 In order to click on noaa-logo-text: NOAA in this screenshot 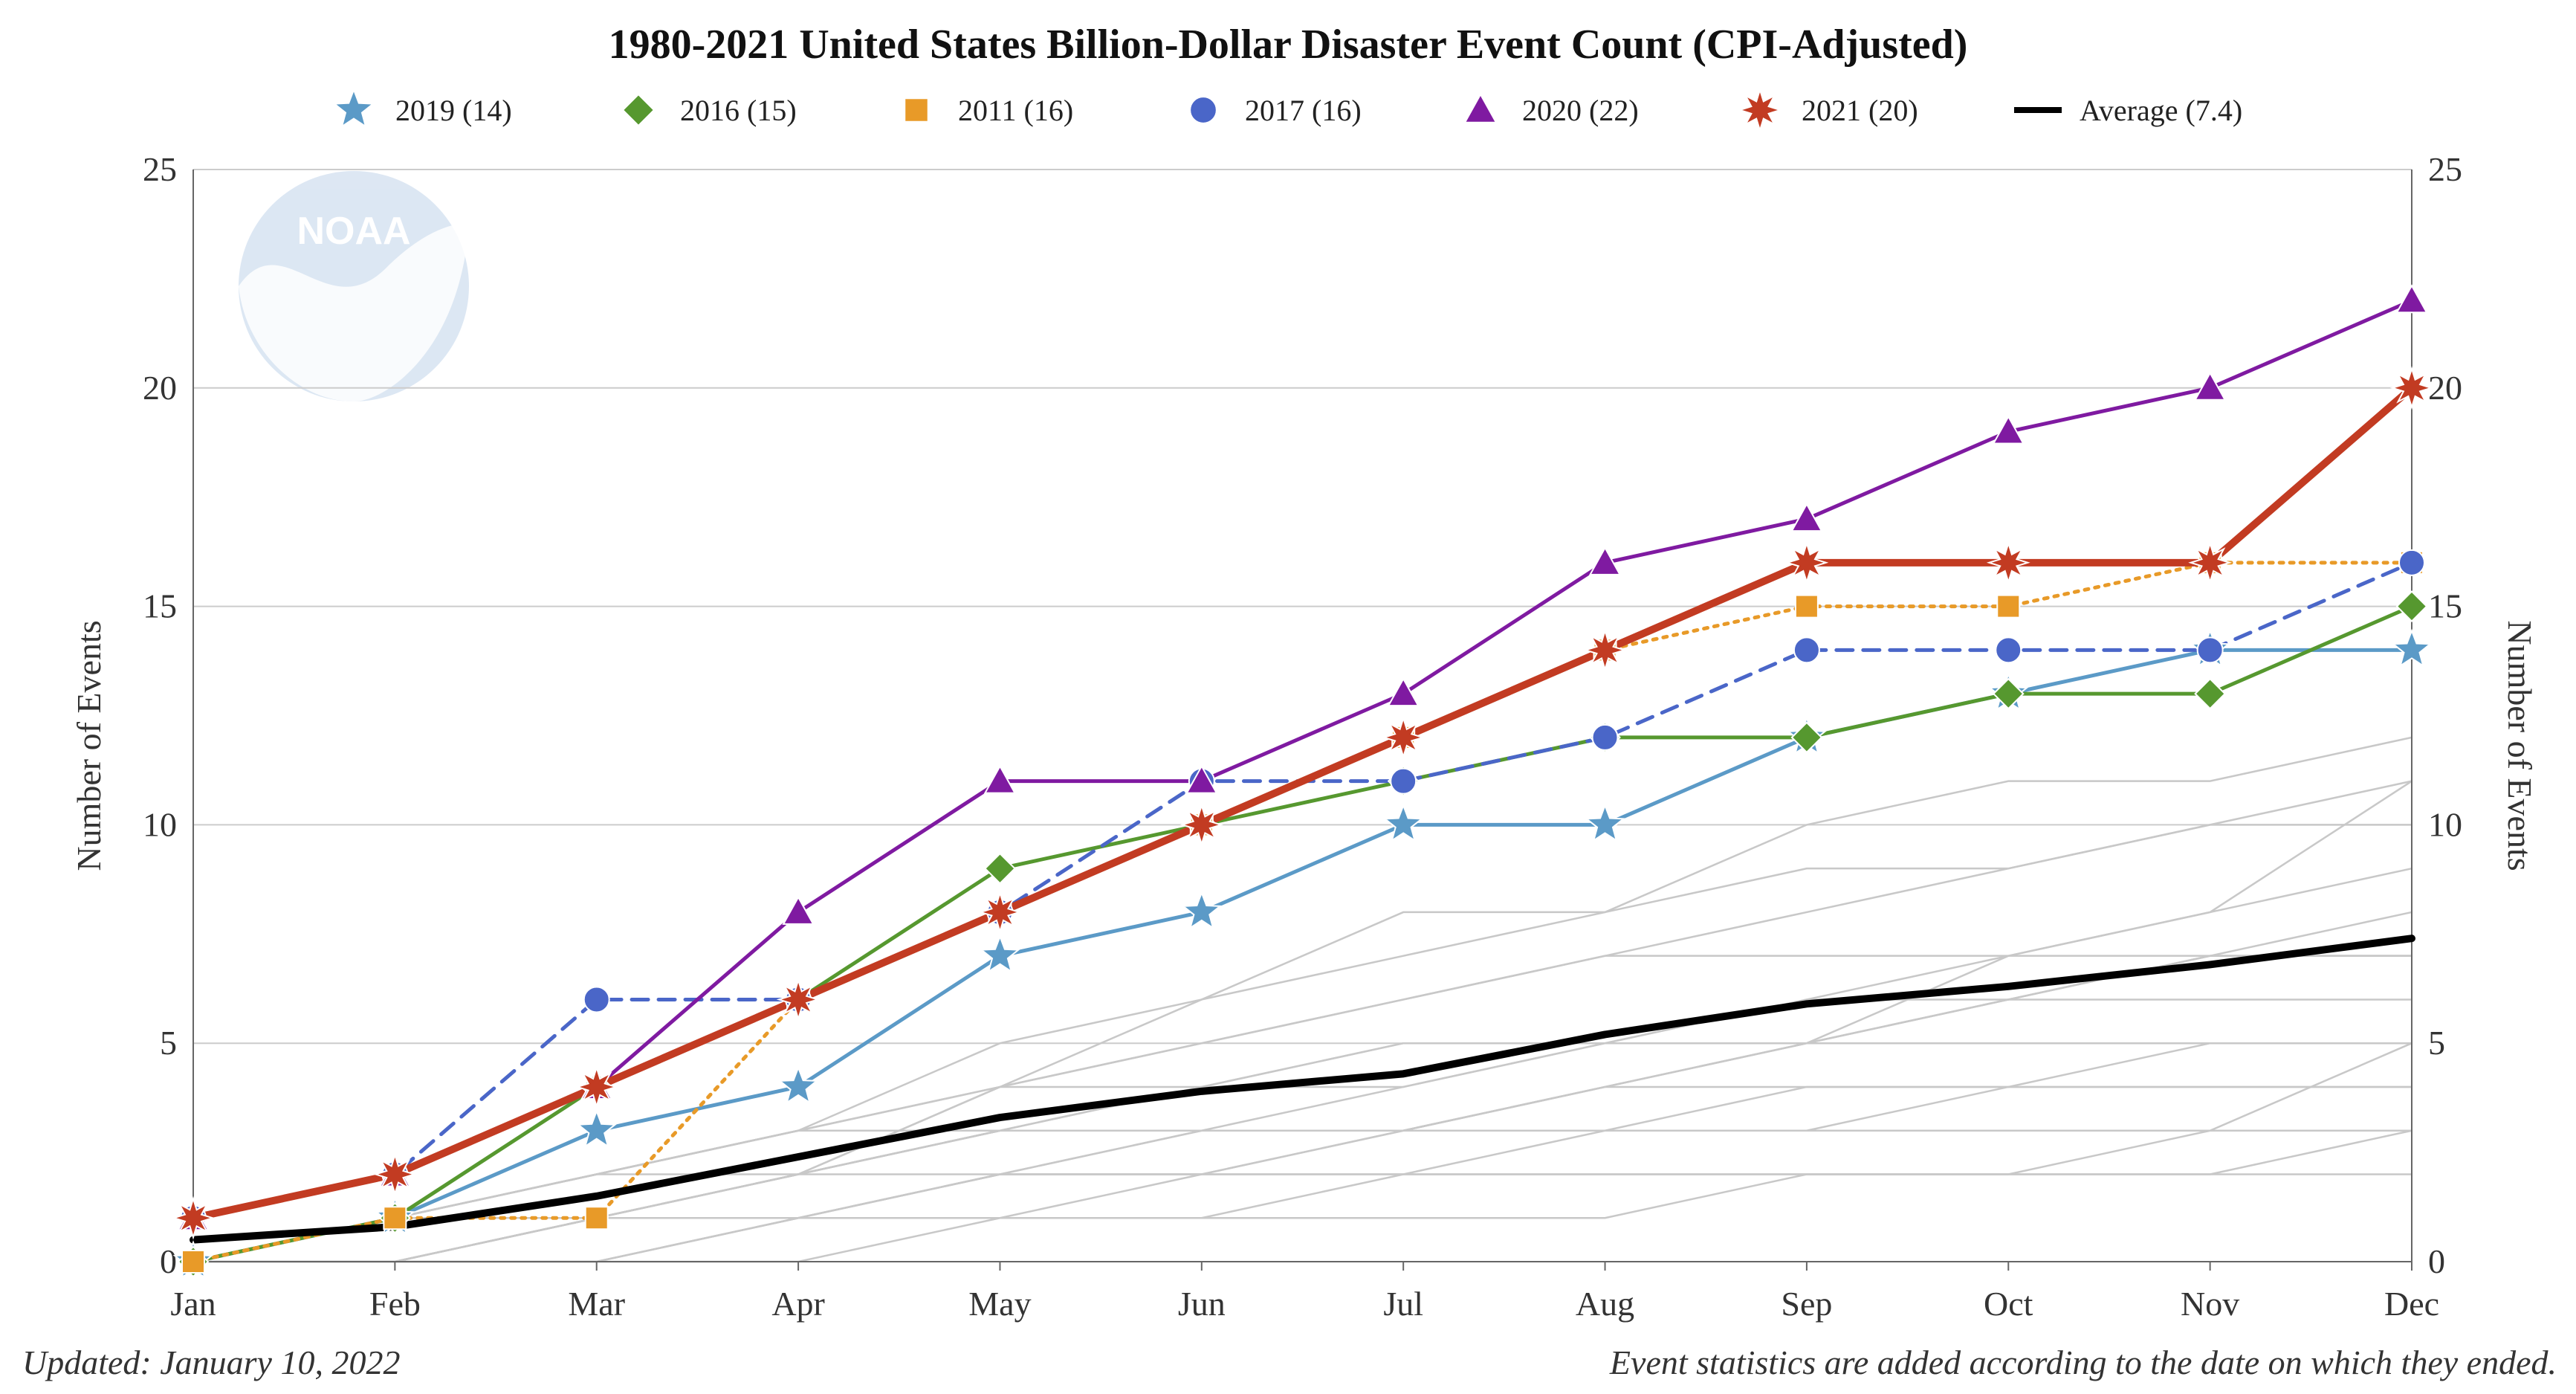, I will do `click(353, 231)`.